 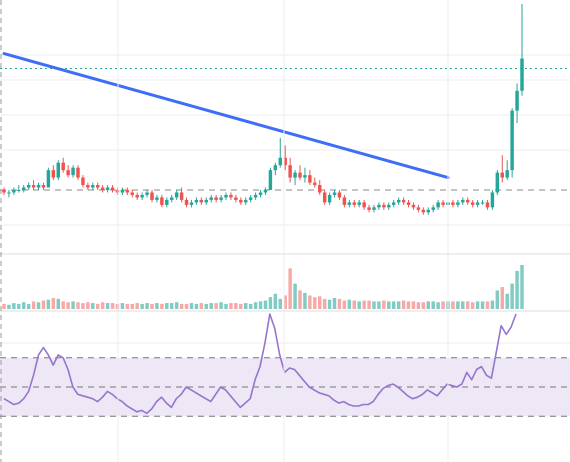 I want to click on volume-panel, so click(x=263, y=287).